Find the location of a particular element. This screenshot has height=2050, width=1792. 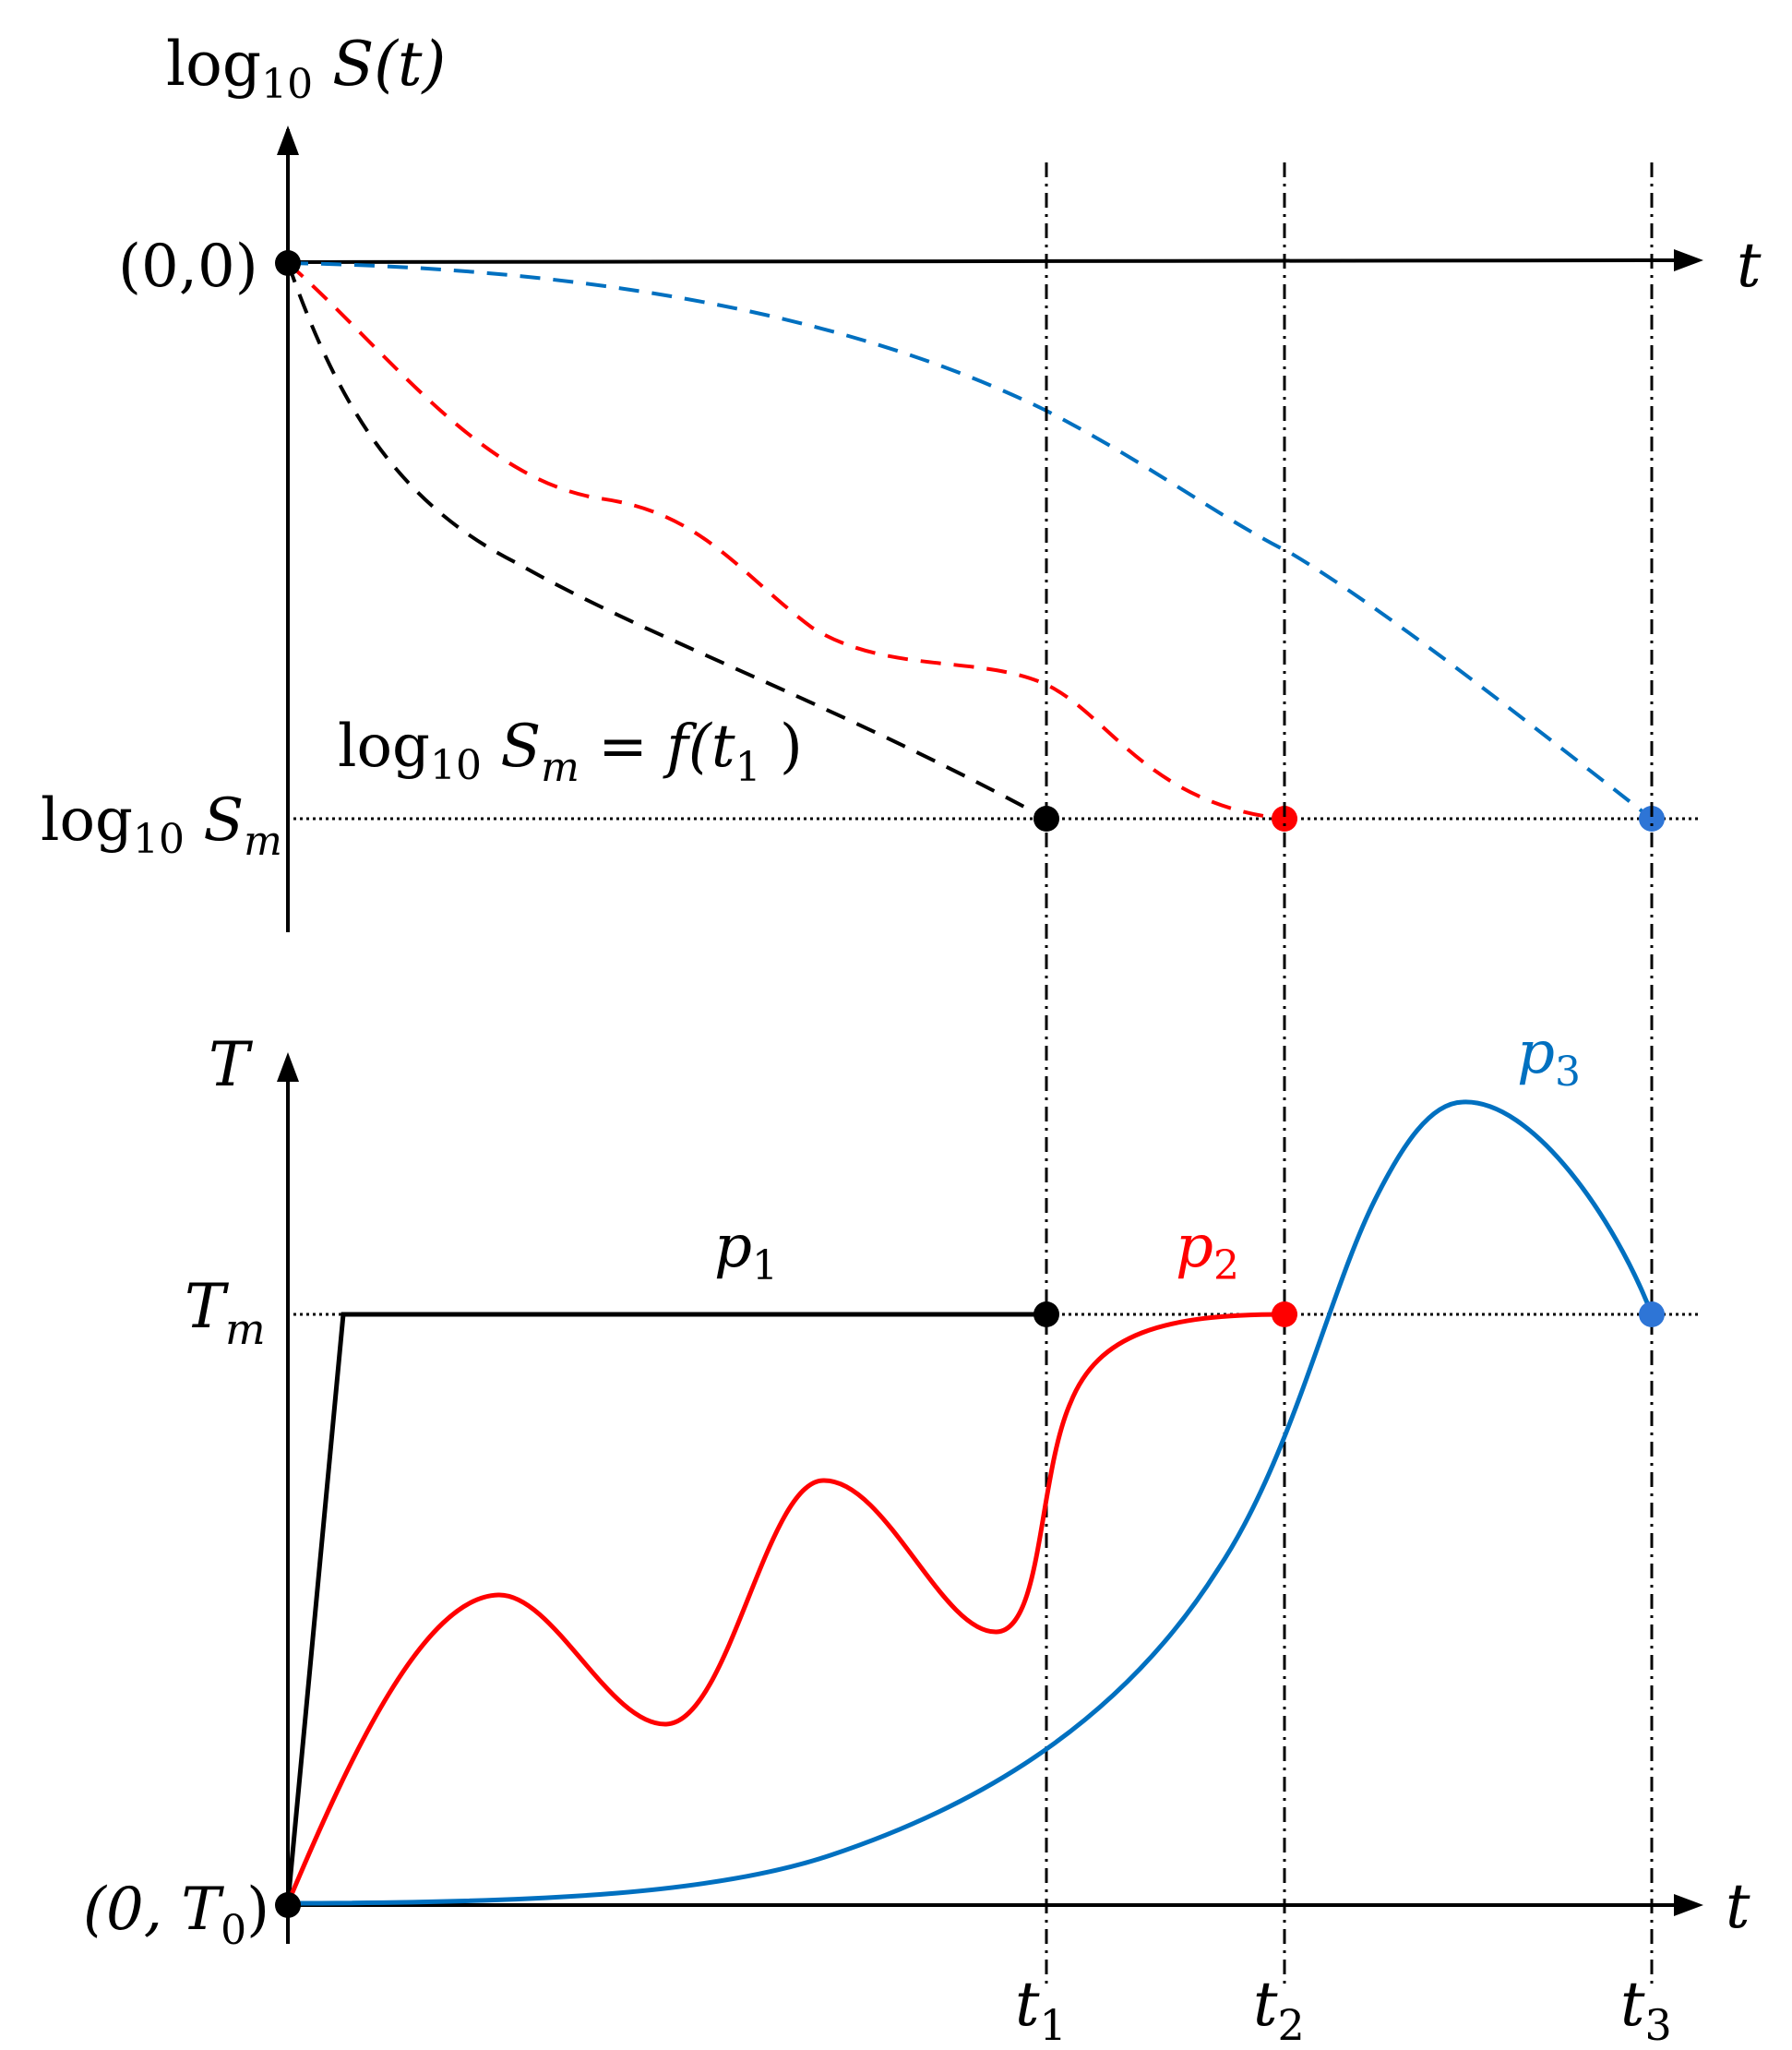

p3-label: p3 is located at coordinates (1549, 1057).